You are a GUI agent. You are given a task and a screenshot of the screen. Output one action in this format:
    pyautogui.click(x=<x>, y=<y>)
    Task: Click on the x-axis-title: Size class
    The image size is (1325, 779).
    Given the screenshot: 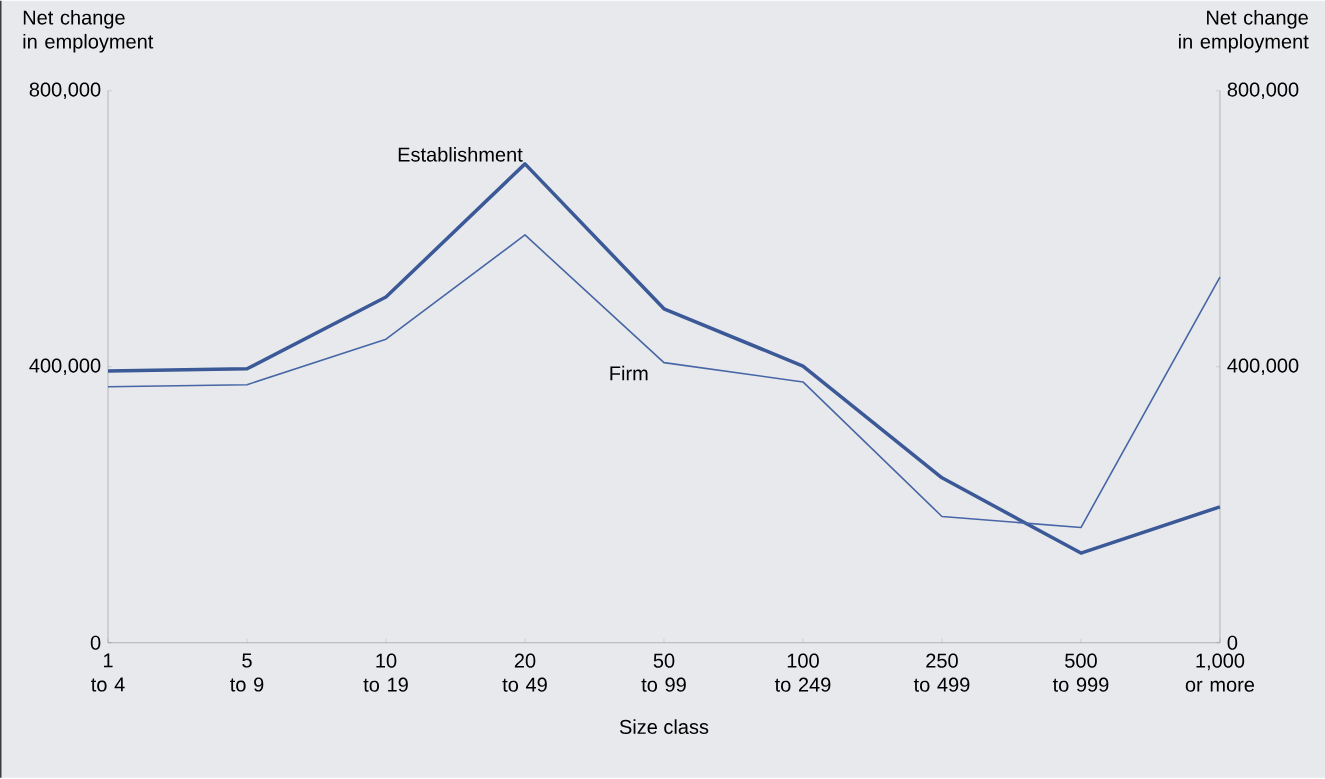 What is the action you would take?
    pyautogui.click(x=664, y=727)
    